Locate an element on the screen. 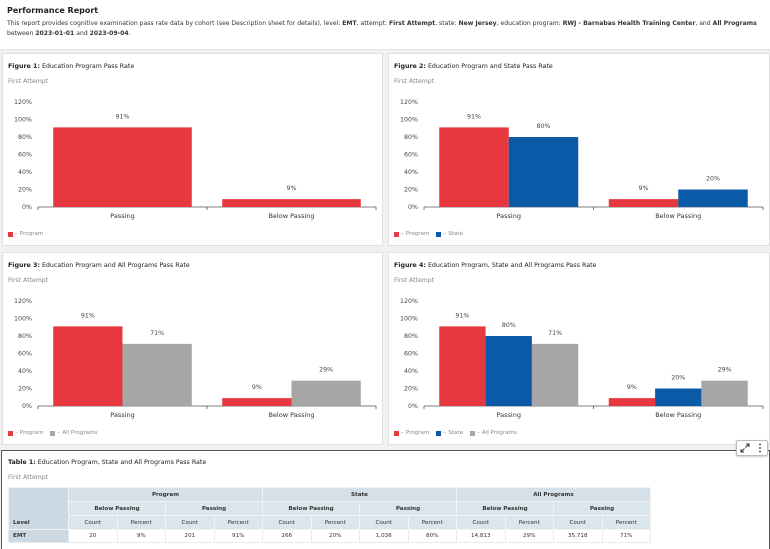 The width and height of the screenshot is (770, 549). legend-label: Program is located at coordinates (31, 433).